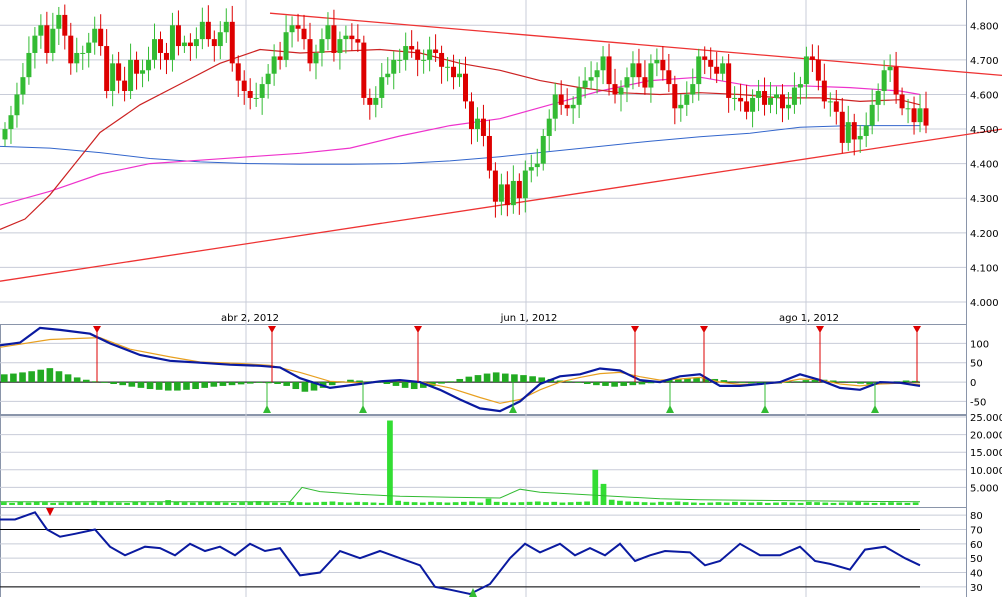 The height and width of the screenshot is (597, 1002). What do you see at coordinates (460, 369) in the screenshot?
I see `macd-panel` at bounding box center [460, 369].